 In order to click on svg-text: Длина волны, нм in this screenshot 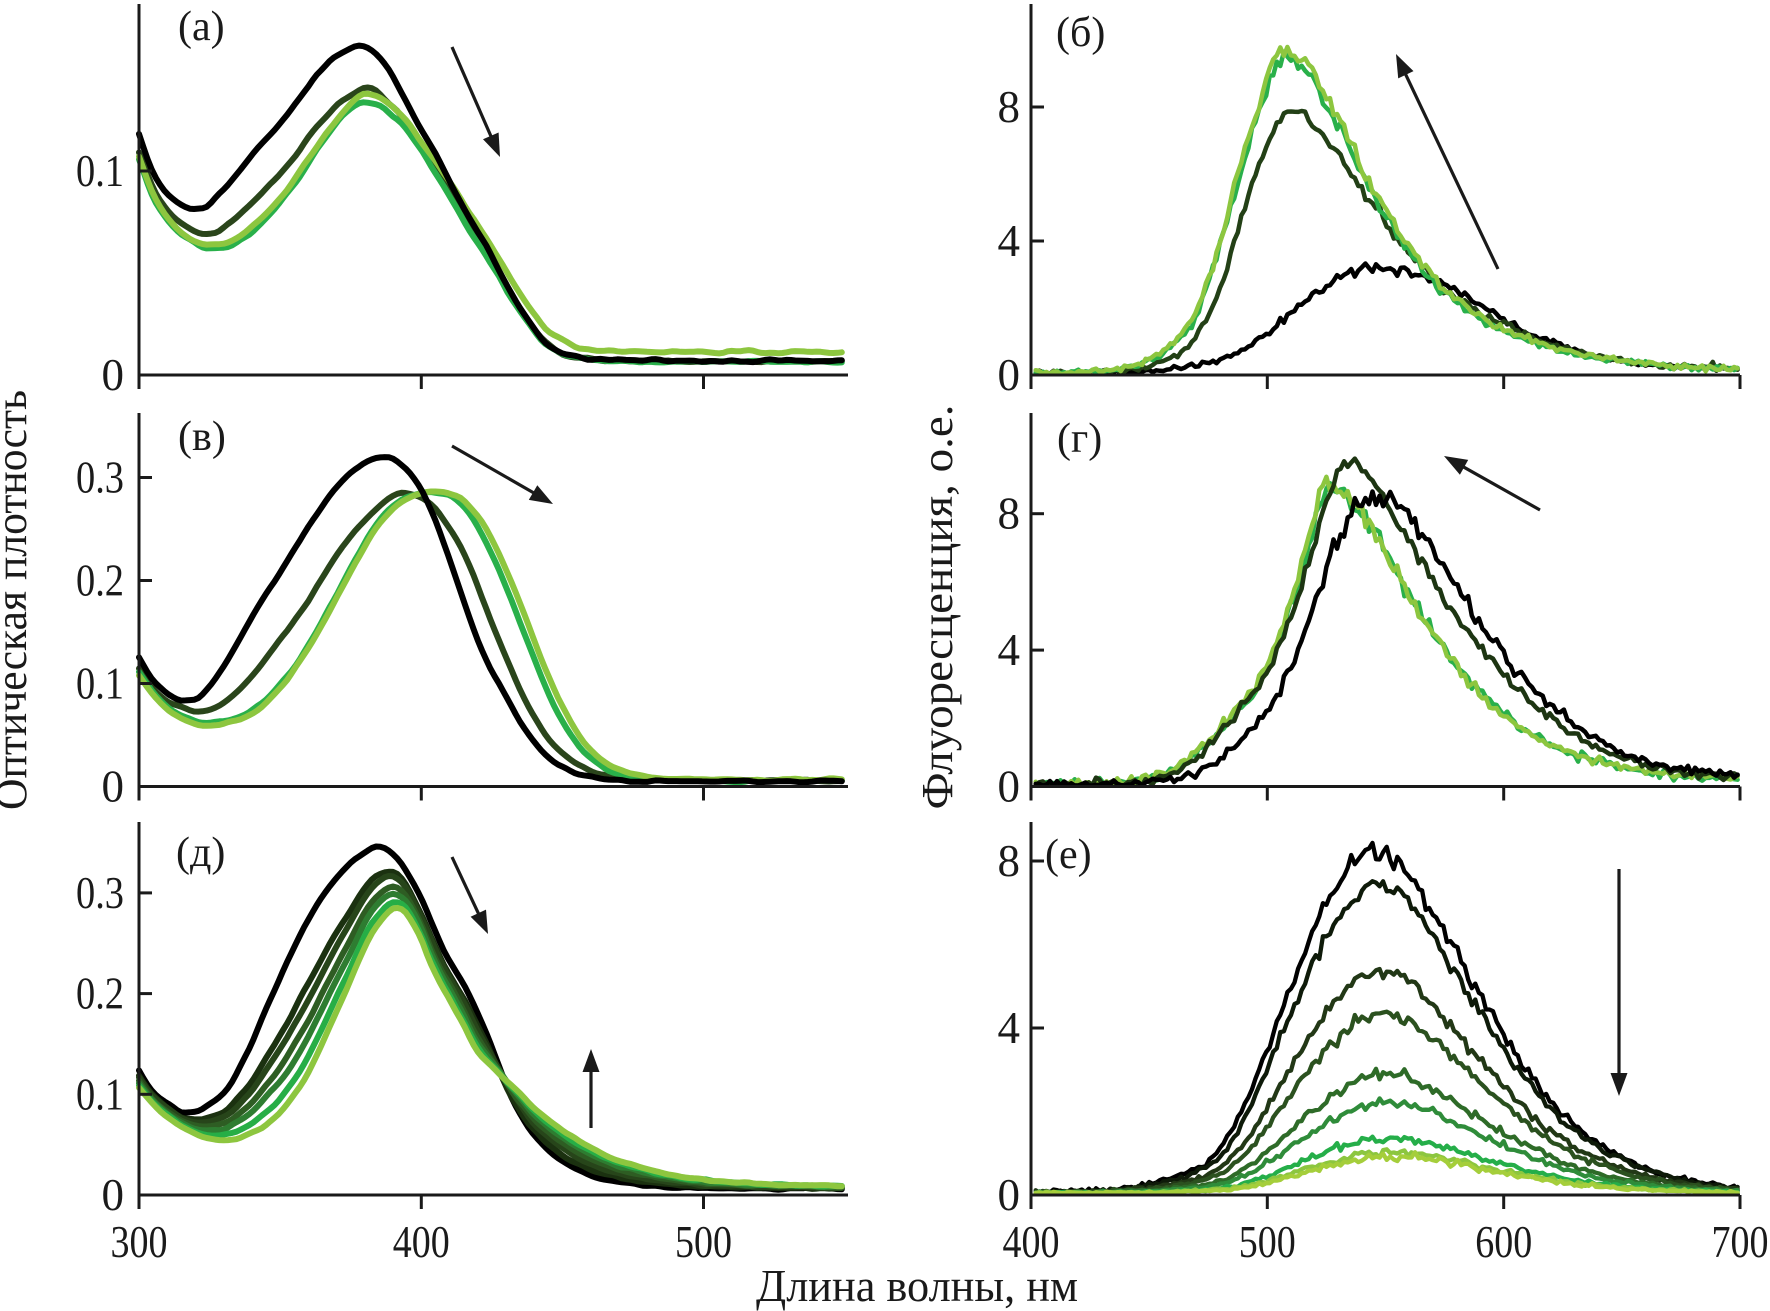, I will do `click(917, 1285)`.